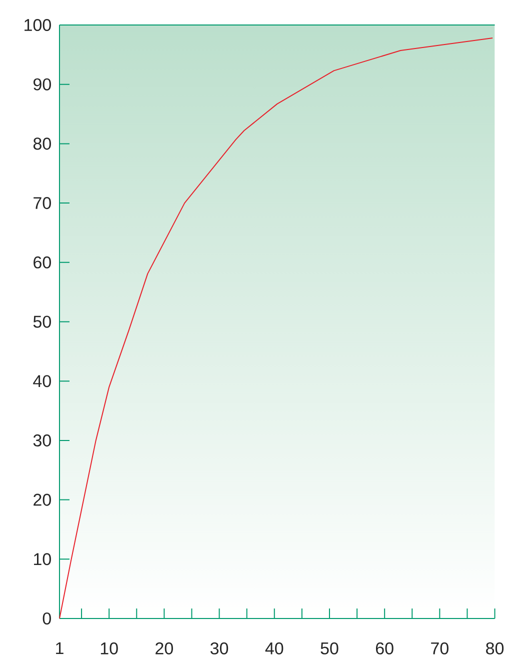 The height and width of the screenshot is (661, 510). I want to click on x-tick-label: 1, so click(60, 648).